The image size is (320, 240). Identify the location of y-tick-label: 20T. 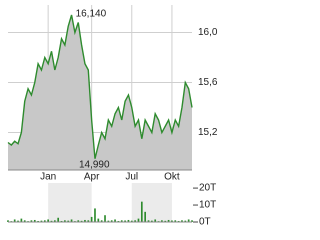
(207, 188).